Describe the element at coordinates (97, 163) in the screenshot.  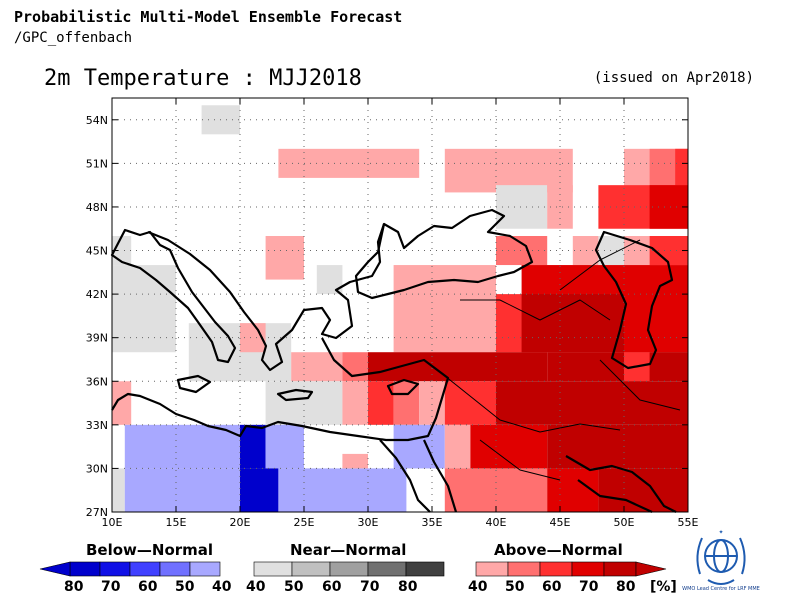
I see `lat-label: 51N` at that location.